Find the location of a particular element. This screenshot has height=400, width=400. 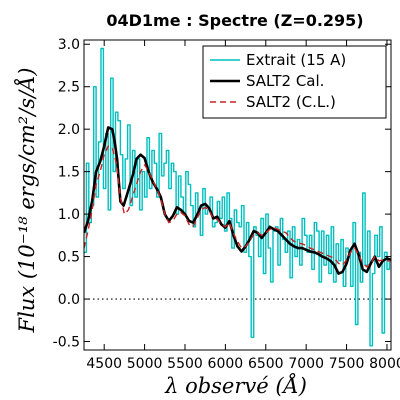

y-tick-label: 2.0 is located at coordinates (69, 130).